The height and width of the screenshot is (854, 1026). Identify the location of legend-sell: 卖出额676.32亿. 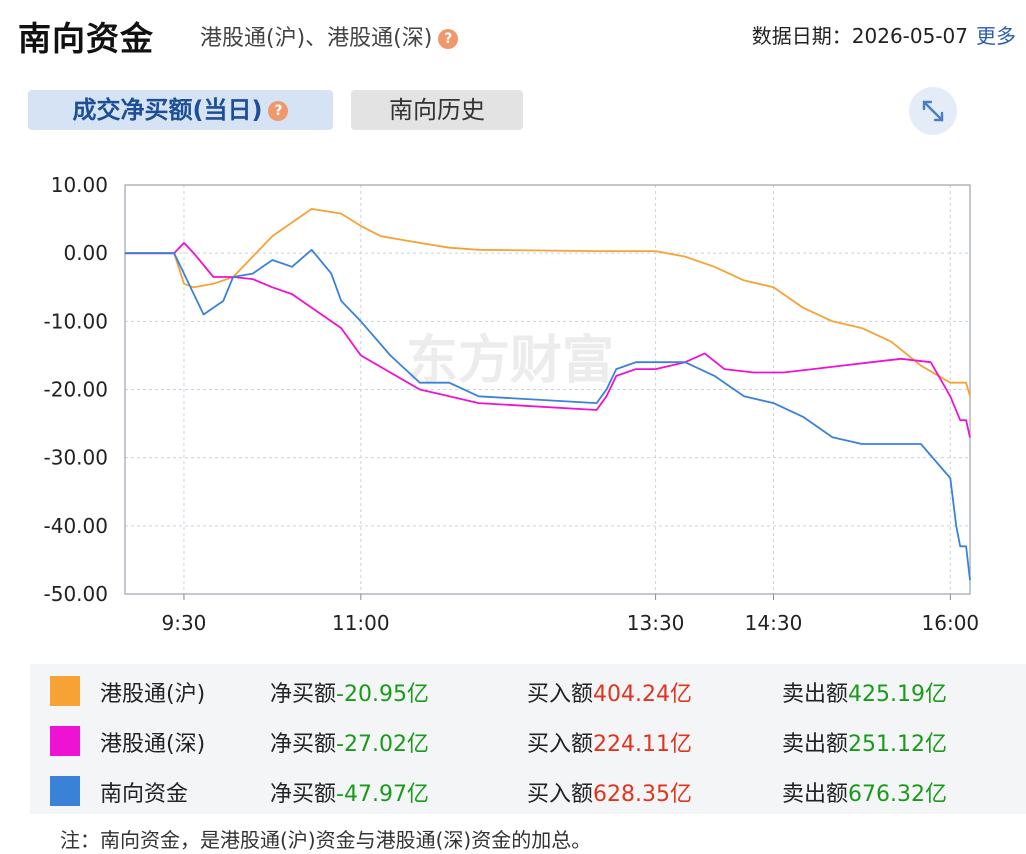
(864, 792).